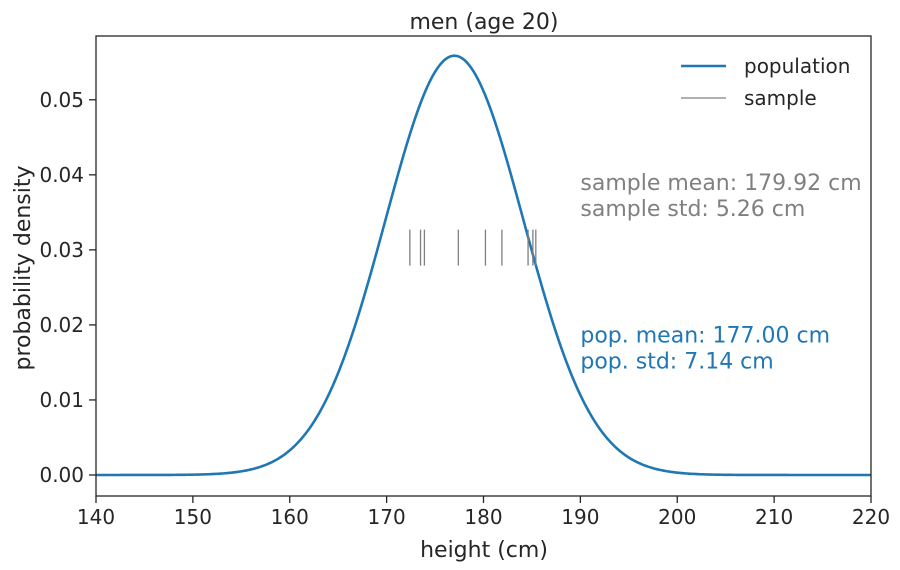  What do you see at coordinates (23, 267) in the screenshot?
I see `y-axis-title: probability density` at bounding box center [23, 267].